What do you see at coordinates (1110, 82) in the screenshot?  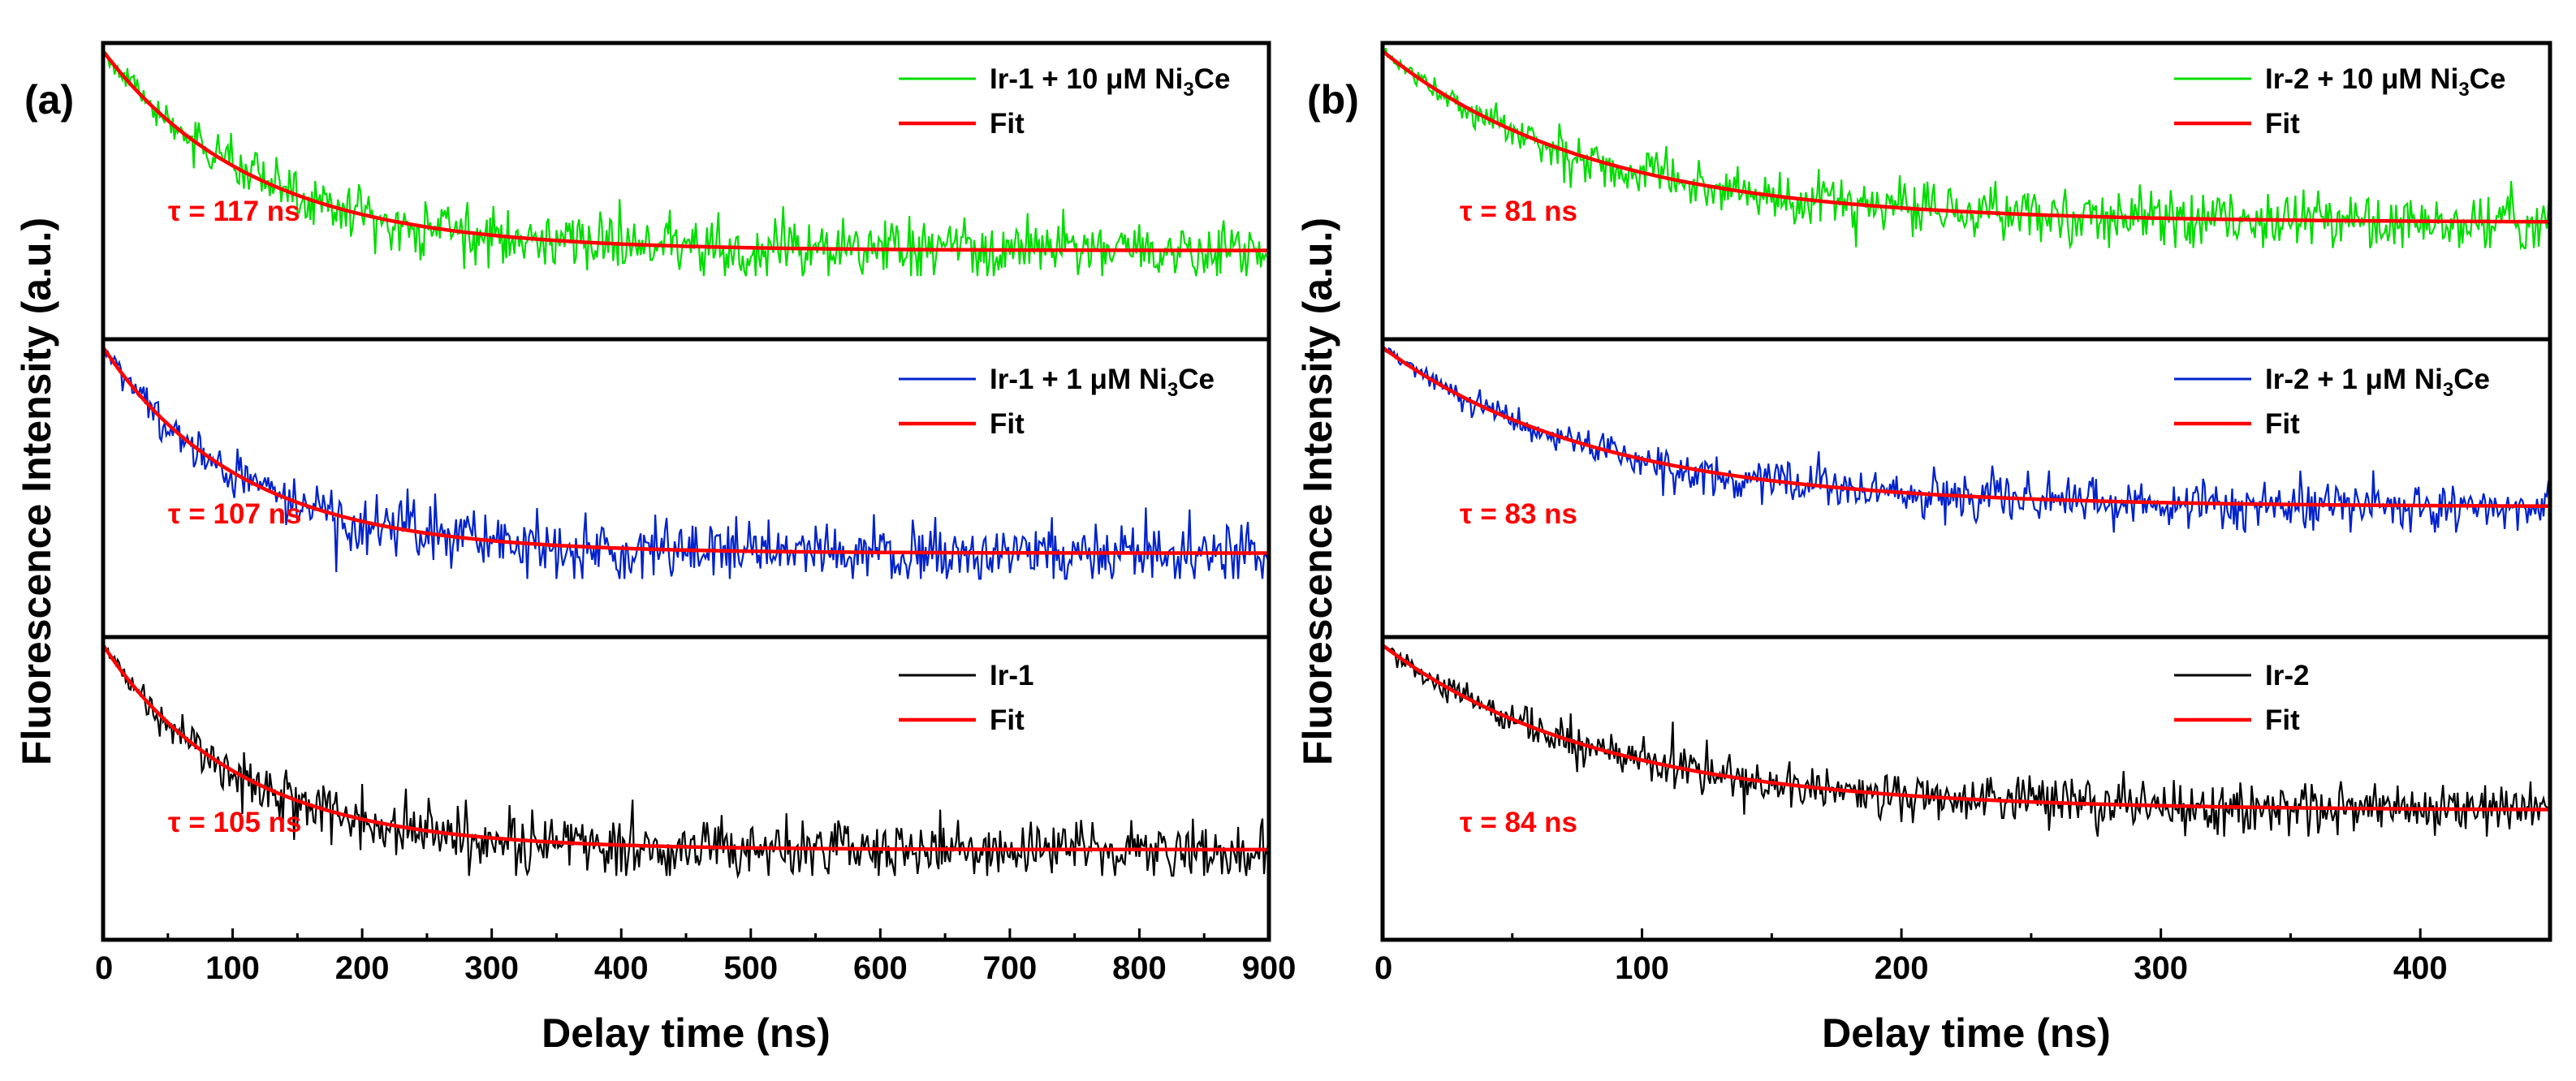 I see `legend-label-data: Ir-1 + 10 μM Ni3Ce` at bounding box center [1110, 82].